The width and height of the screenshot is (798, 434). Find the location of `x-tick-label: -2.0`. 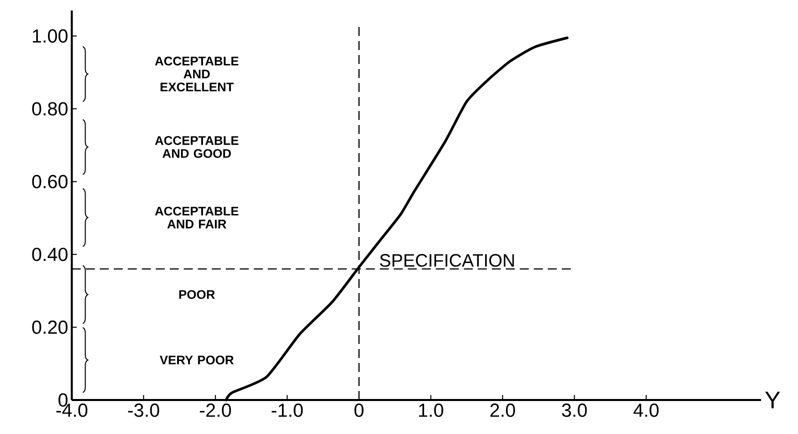

x-tick-label: -2.0 is located at coordinates (215, 410).